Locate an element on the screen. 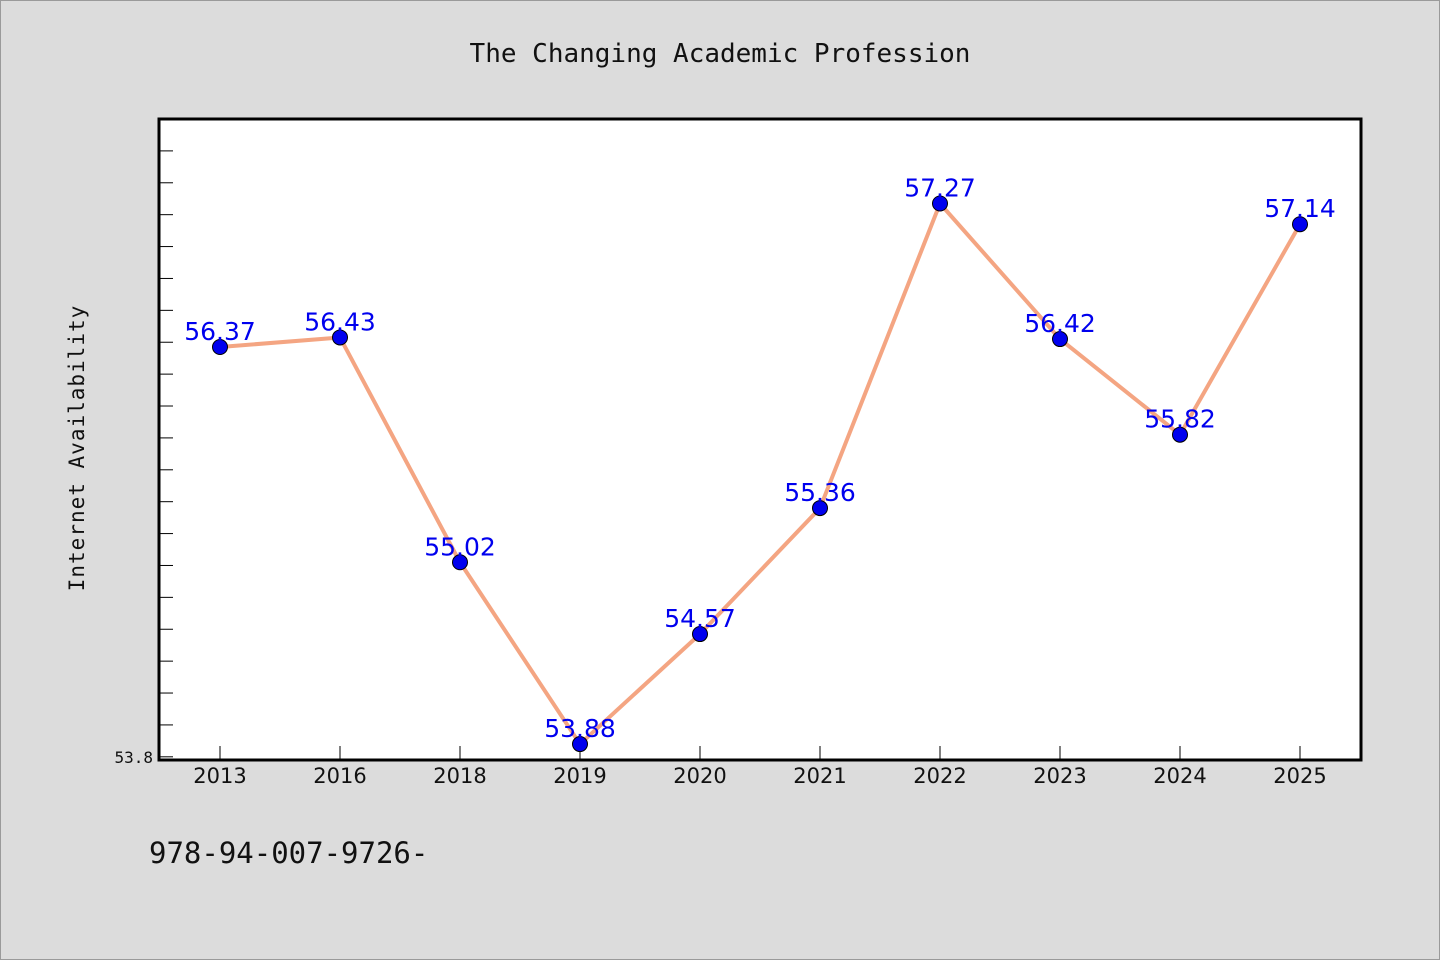 This screenshot has height=960, width=1440. data-label: 56.42 is located at coordinates (1060, 323).